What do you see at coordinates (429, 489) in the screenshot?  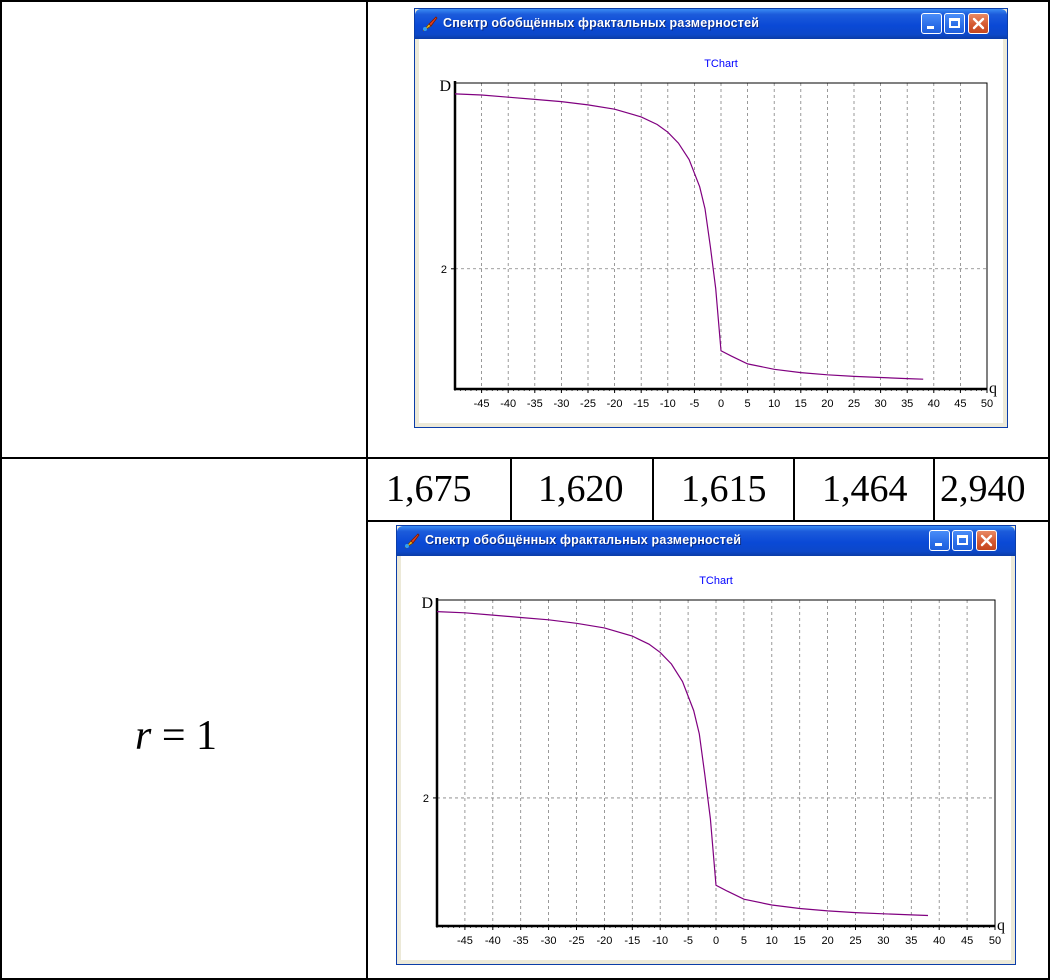 I see `value-cell-1: 1,675` at bounding box center [429, 489].